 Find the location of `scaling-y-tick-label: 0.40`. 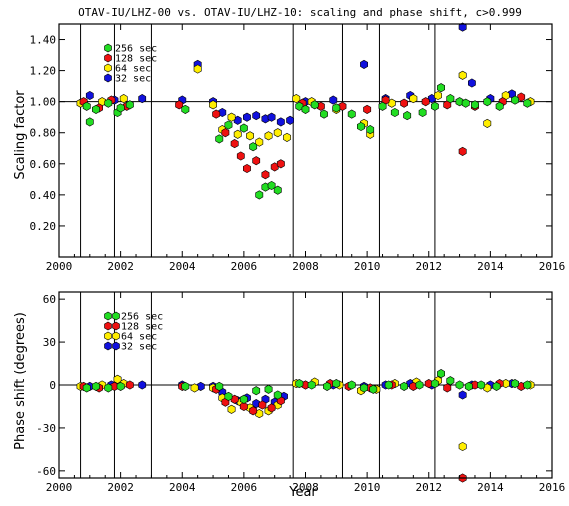

scaling-y-tick-label: 0.40 is located at coordinates (43, 195).